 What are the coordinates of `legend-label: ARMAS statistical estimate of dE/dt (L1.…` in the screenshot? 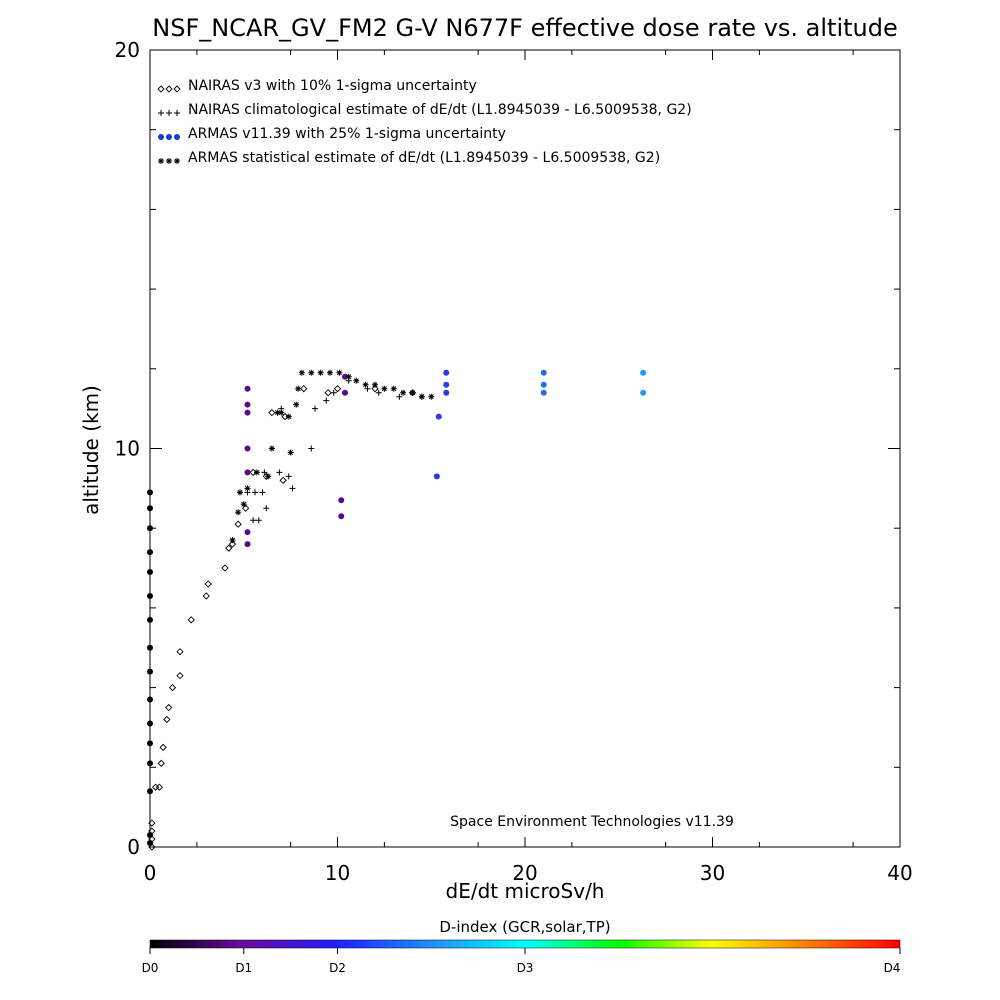 It's located at (424, 158).